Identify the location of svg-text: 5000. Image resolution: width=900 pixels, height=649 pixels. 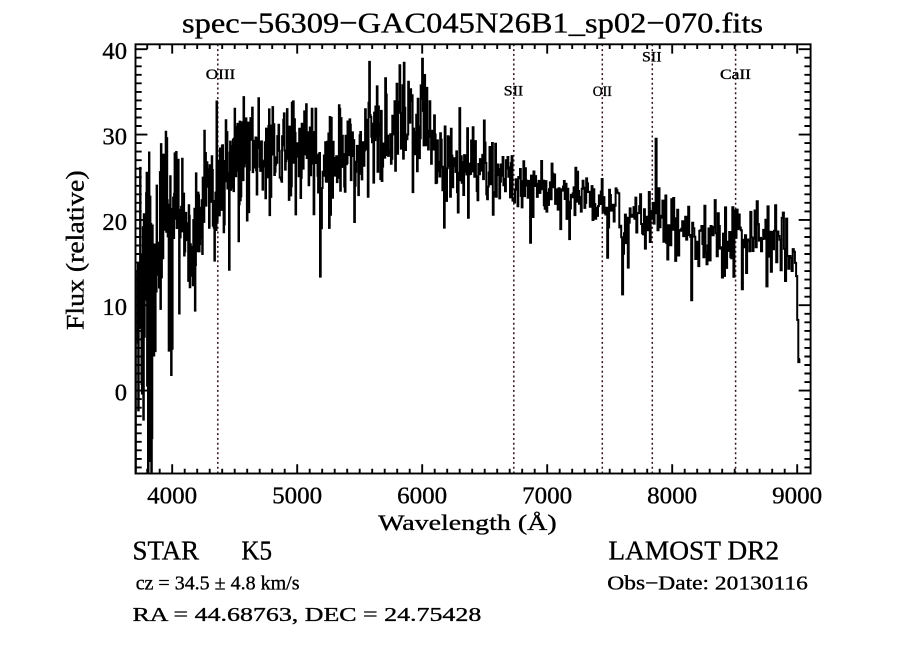
(297, 496).